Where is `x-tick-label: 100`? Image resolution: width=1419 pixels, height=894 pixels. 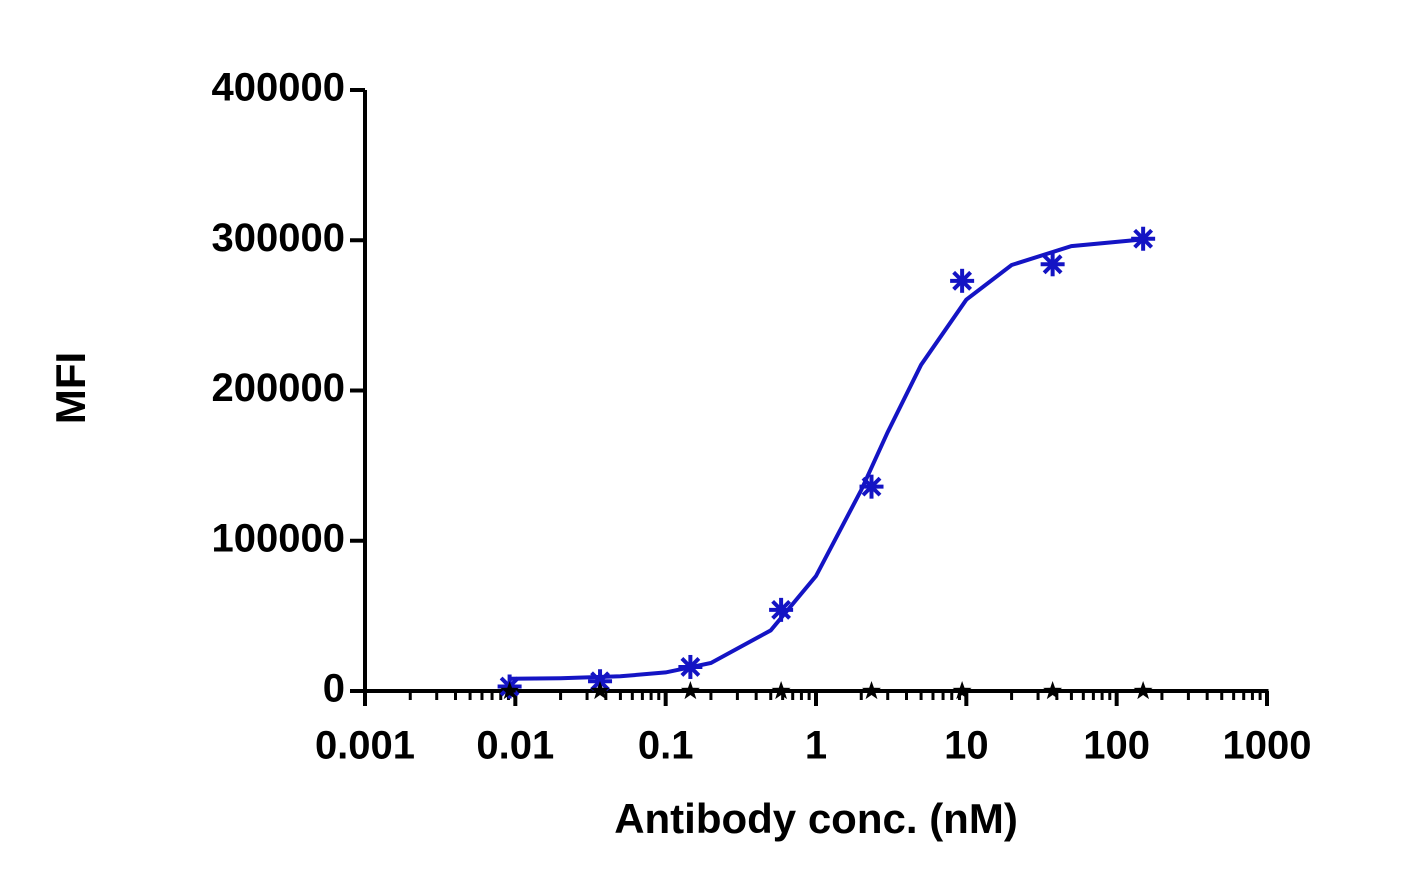
x-tick-label: 100 is located at coordinates (1116, 746).